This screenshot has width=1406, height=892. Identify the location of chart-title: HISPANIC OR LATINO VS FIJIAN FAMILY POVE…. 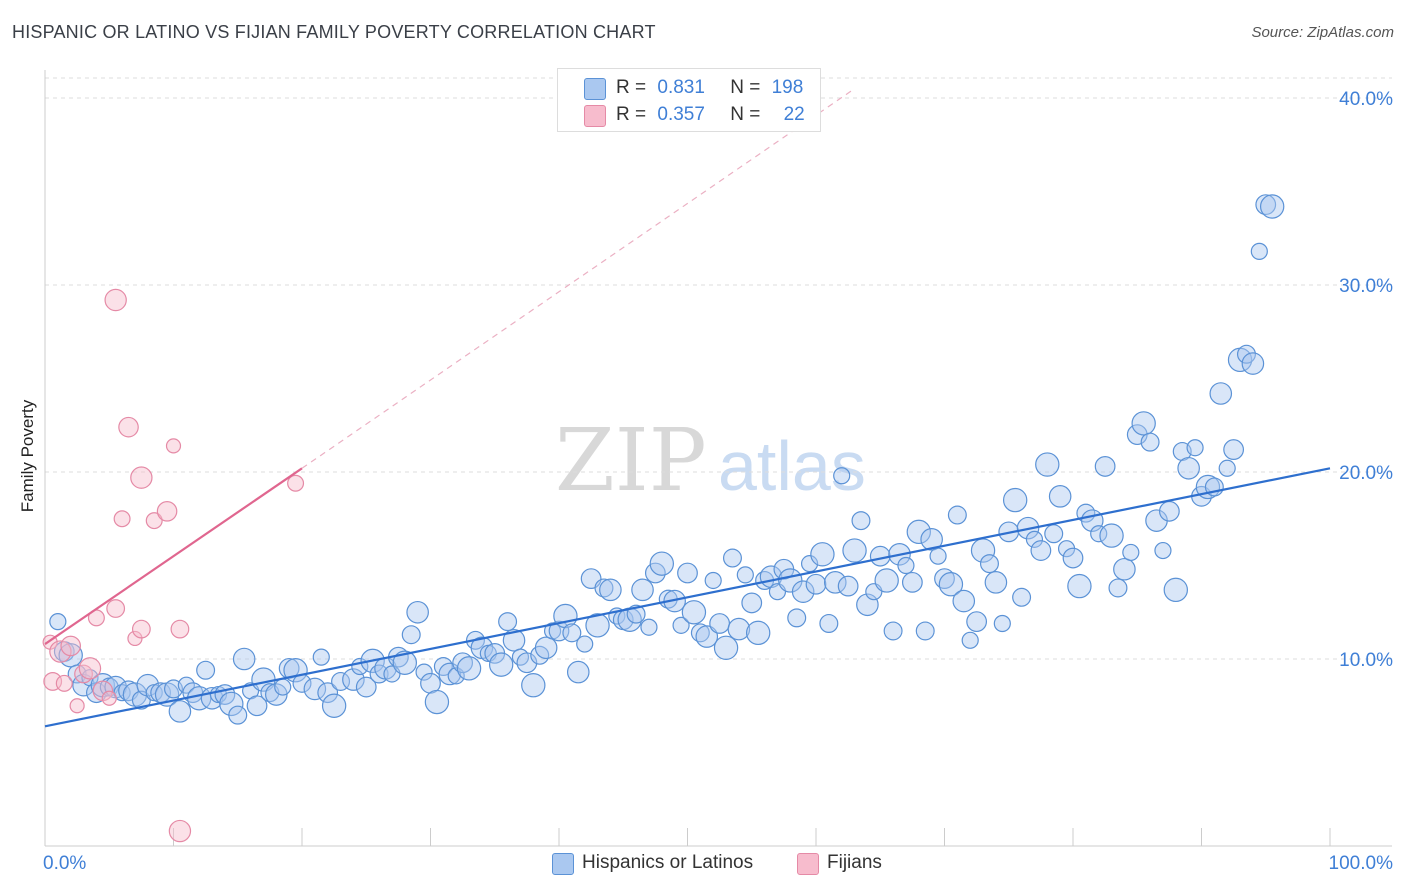
(334, 32).